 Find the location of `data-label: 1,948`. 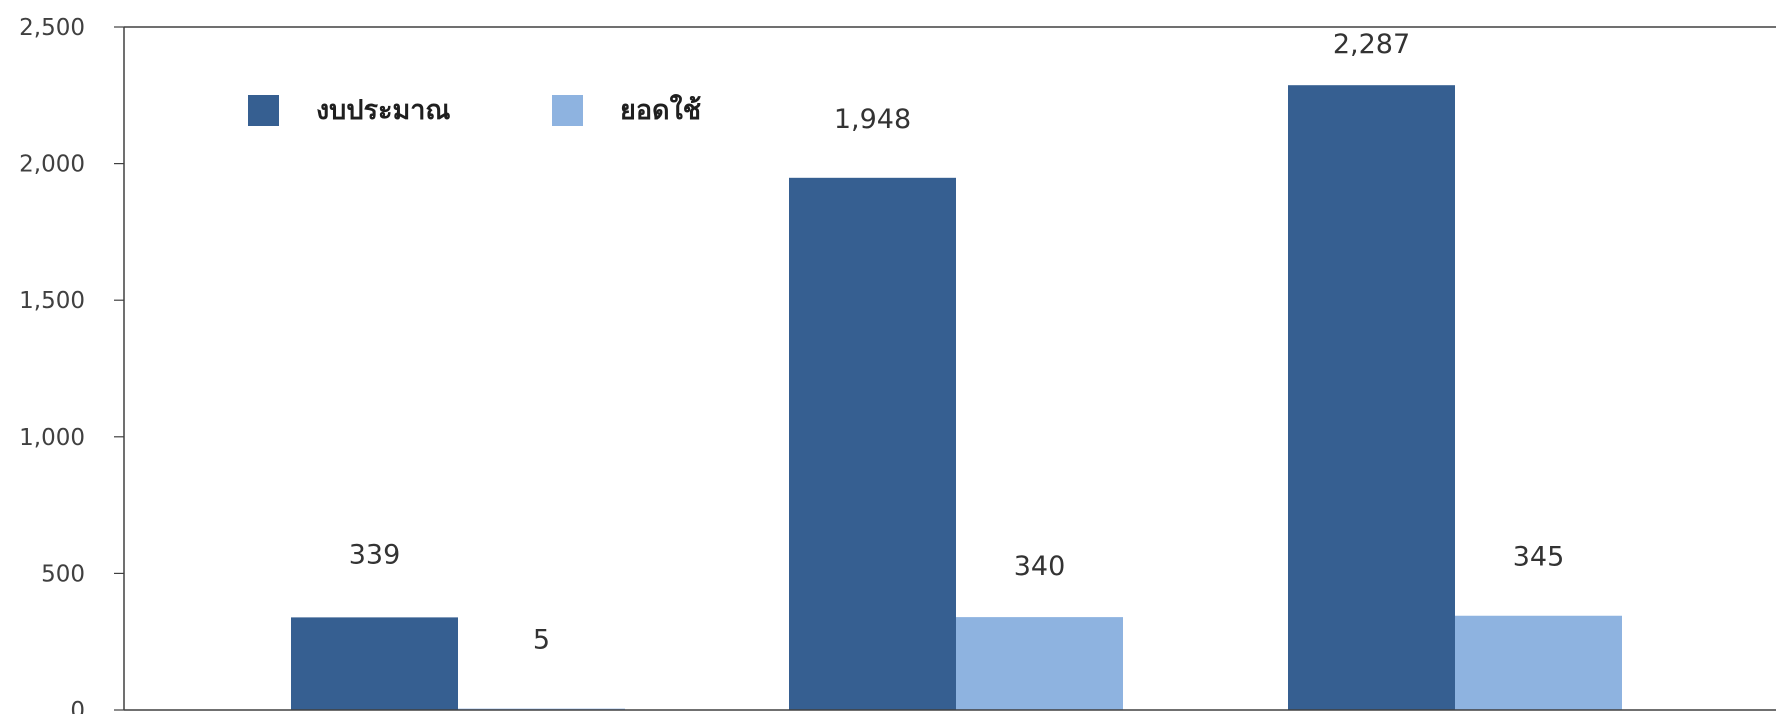

data-label: 1,948 is located at coordinates (872, 119).